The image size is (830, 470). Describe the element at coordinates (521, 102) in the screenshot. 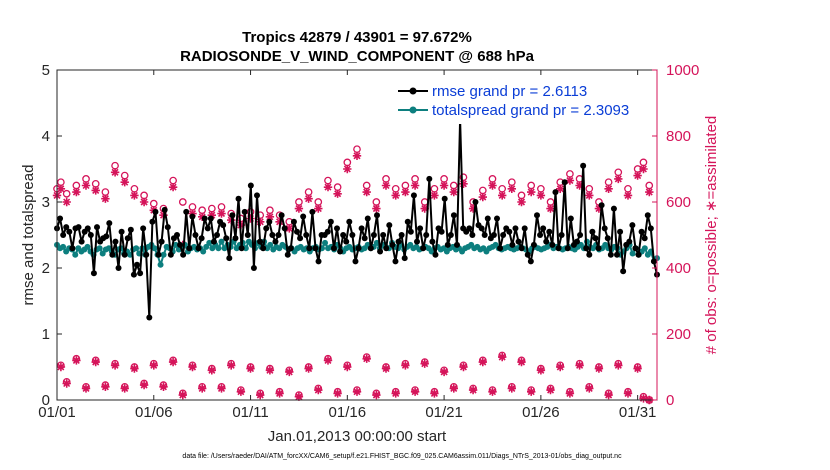

I see `legend-box` at that location.